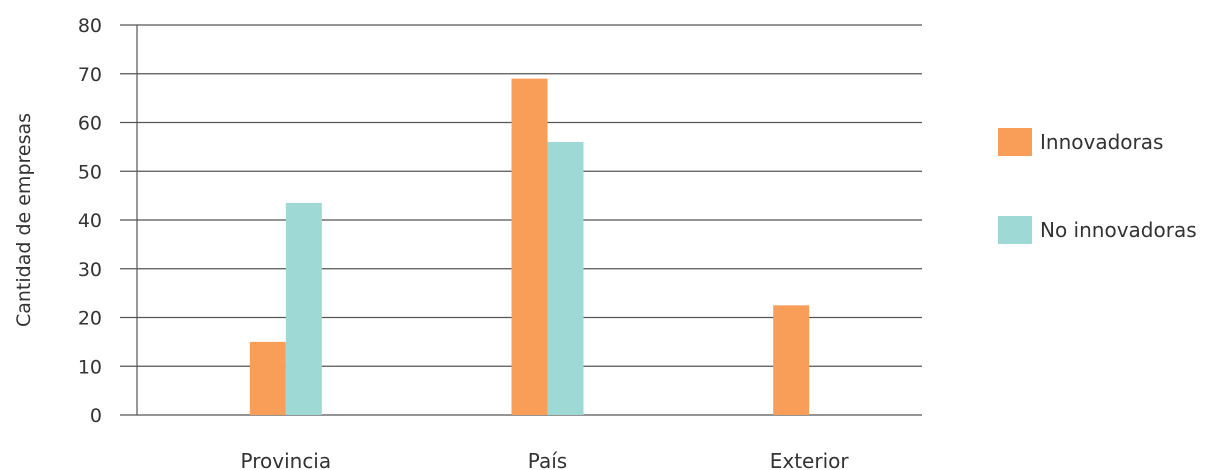 This screenshot has height=470, width=1215. Describe the element at coordinates (90, 270) in the screenshot. I see `y-tick-label: 30` at that location.